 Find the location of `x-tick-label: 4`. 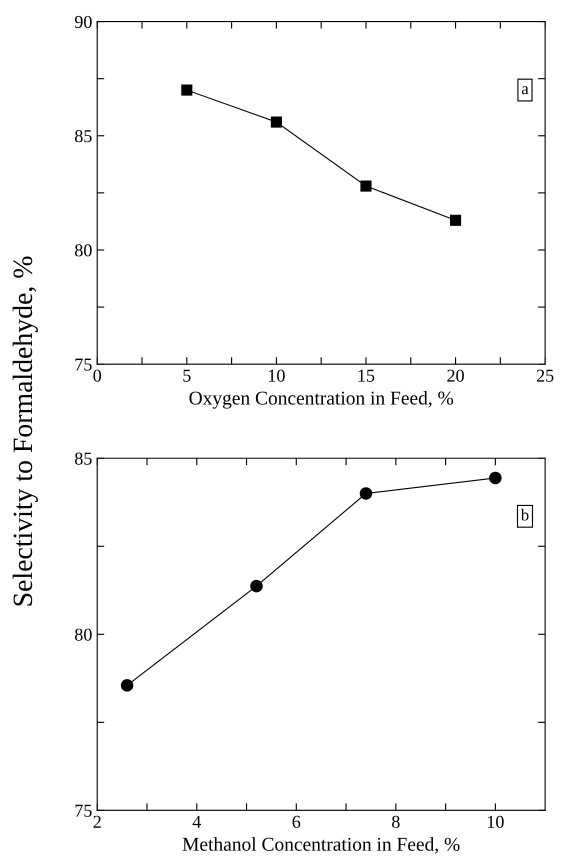

x-tick-label: 4 is located at coordinates (196, 822).